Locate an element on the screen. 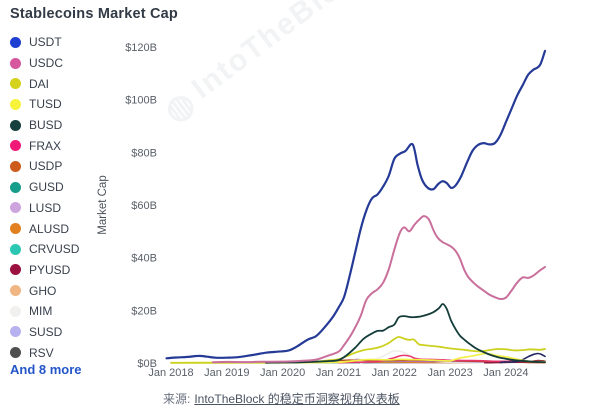 The width and height of the screenshot is (600, 420). legend-item-gho: GHO is located at coordinates (70, 290).